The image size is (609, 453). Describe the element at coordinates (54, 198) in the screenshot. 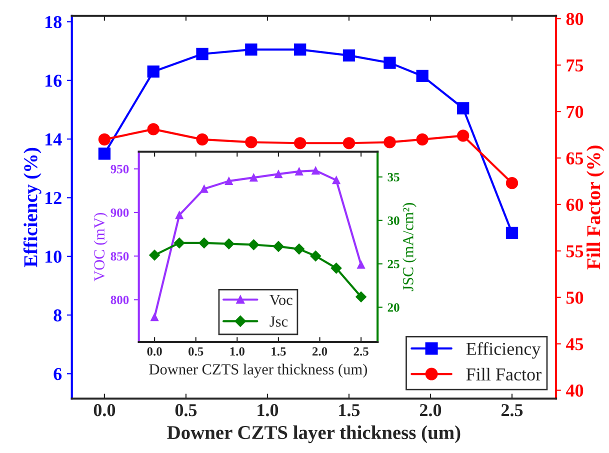

I see `y-tick-label: 12` at that location.